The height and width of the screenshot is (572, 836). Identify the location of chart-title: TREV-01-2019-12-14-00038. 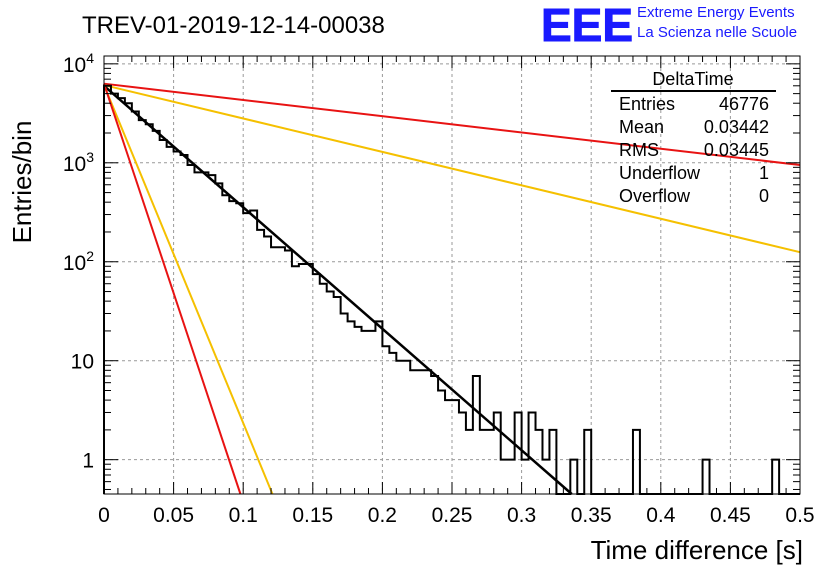
(233, 25).